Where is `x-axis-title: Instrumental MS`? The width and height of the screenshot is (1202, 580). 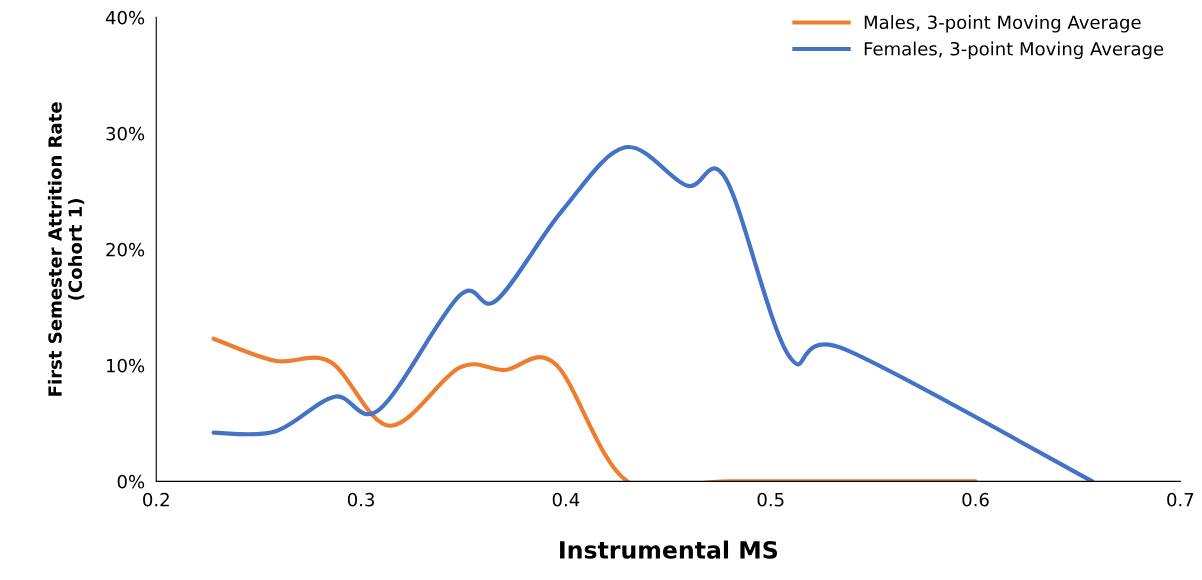
x-axis-title: Instrumental MS is located at coordinates (669, 549).